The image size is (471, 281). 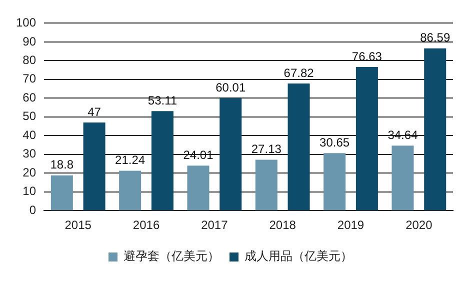 I want to click on y-tick-label: 100, so click(x=26, y=23).